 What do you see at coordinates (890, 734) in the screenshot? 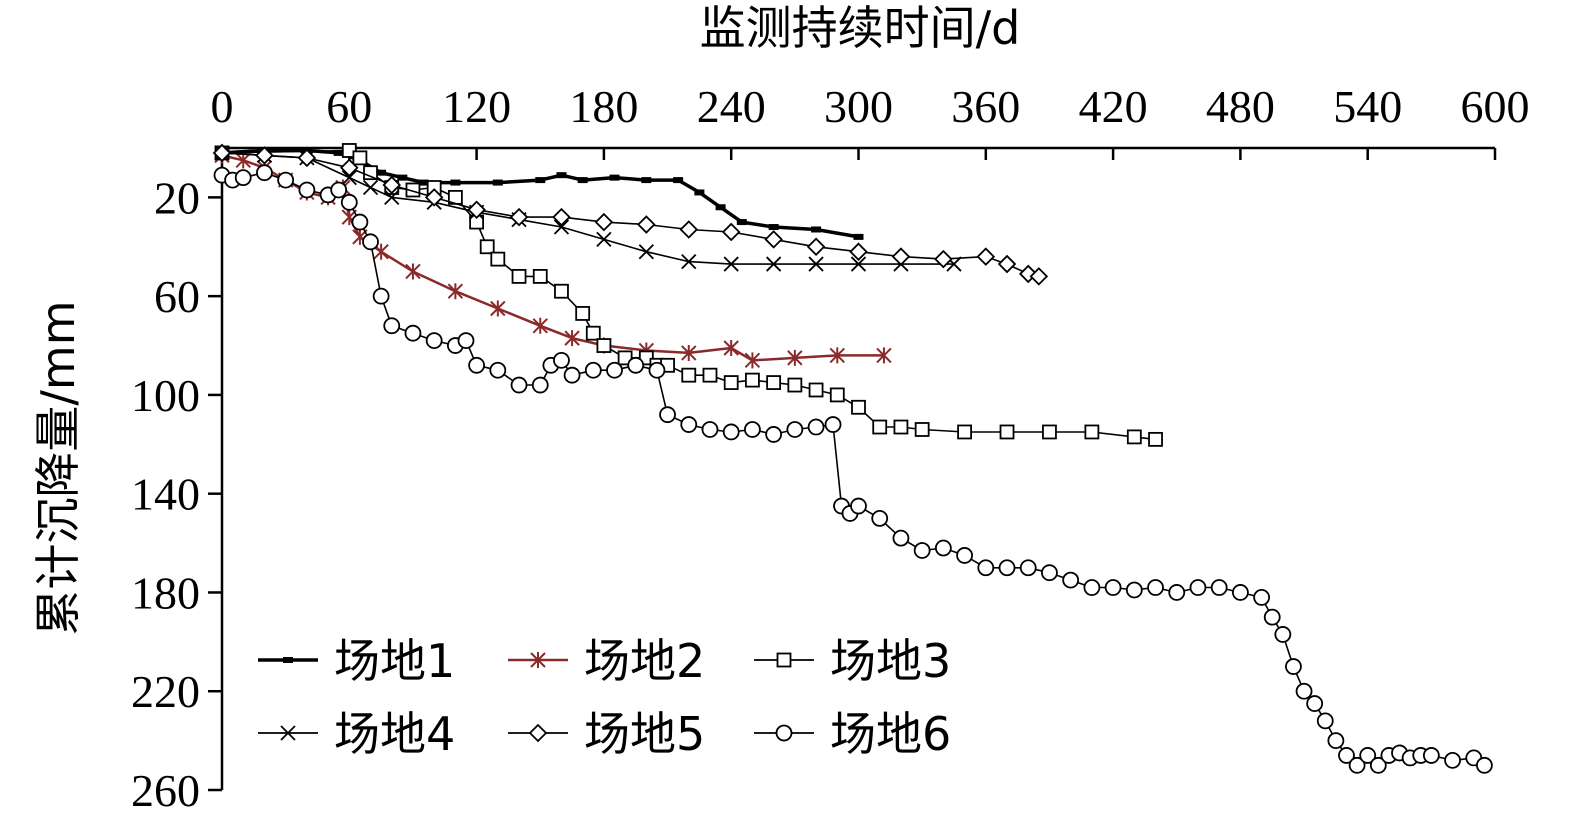
I see `legend-label: 场地6` at bounding box center [890, 734].